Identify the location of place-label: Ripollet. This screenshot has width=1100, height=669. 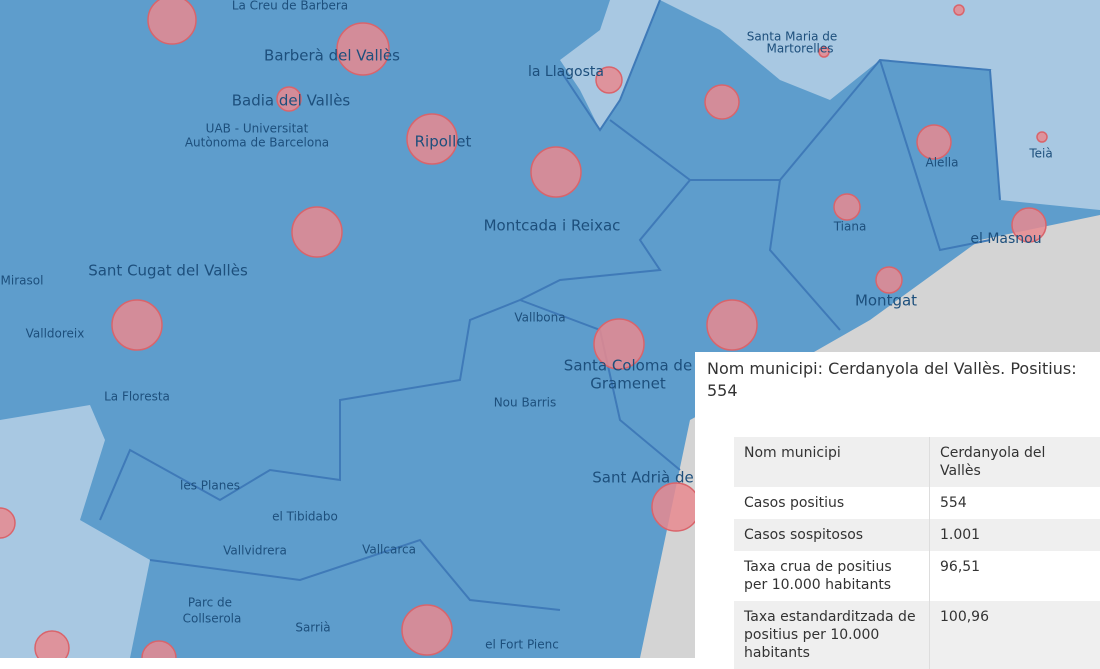
(443, 142).